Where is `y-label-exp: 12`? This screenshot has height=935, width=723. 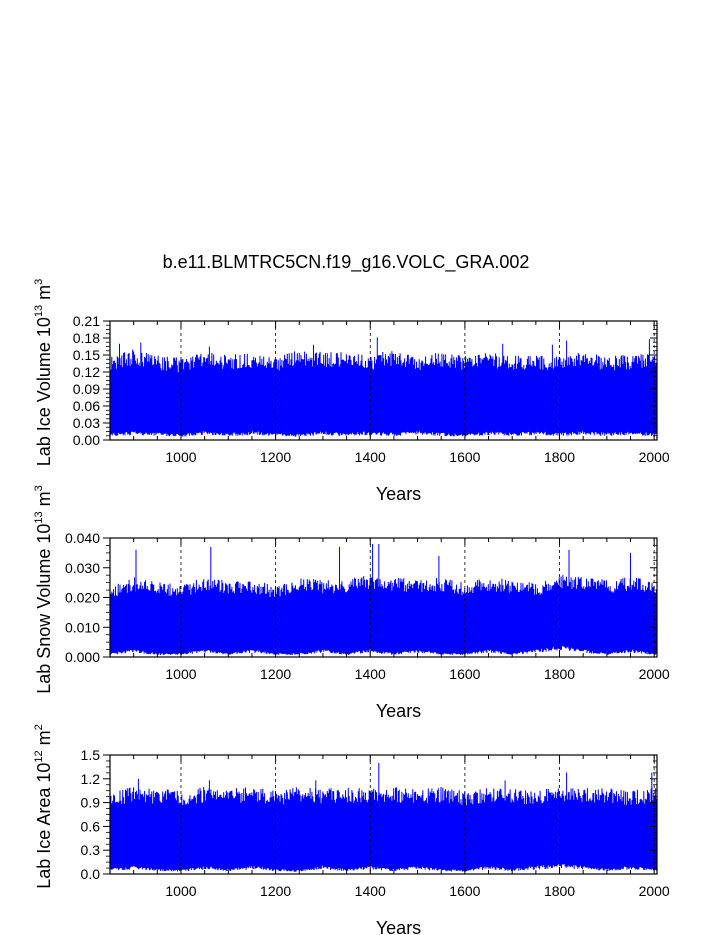 y-label-exp: 12 is located at coordinates (39, 756).